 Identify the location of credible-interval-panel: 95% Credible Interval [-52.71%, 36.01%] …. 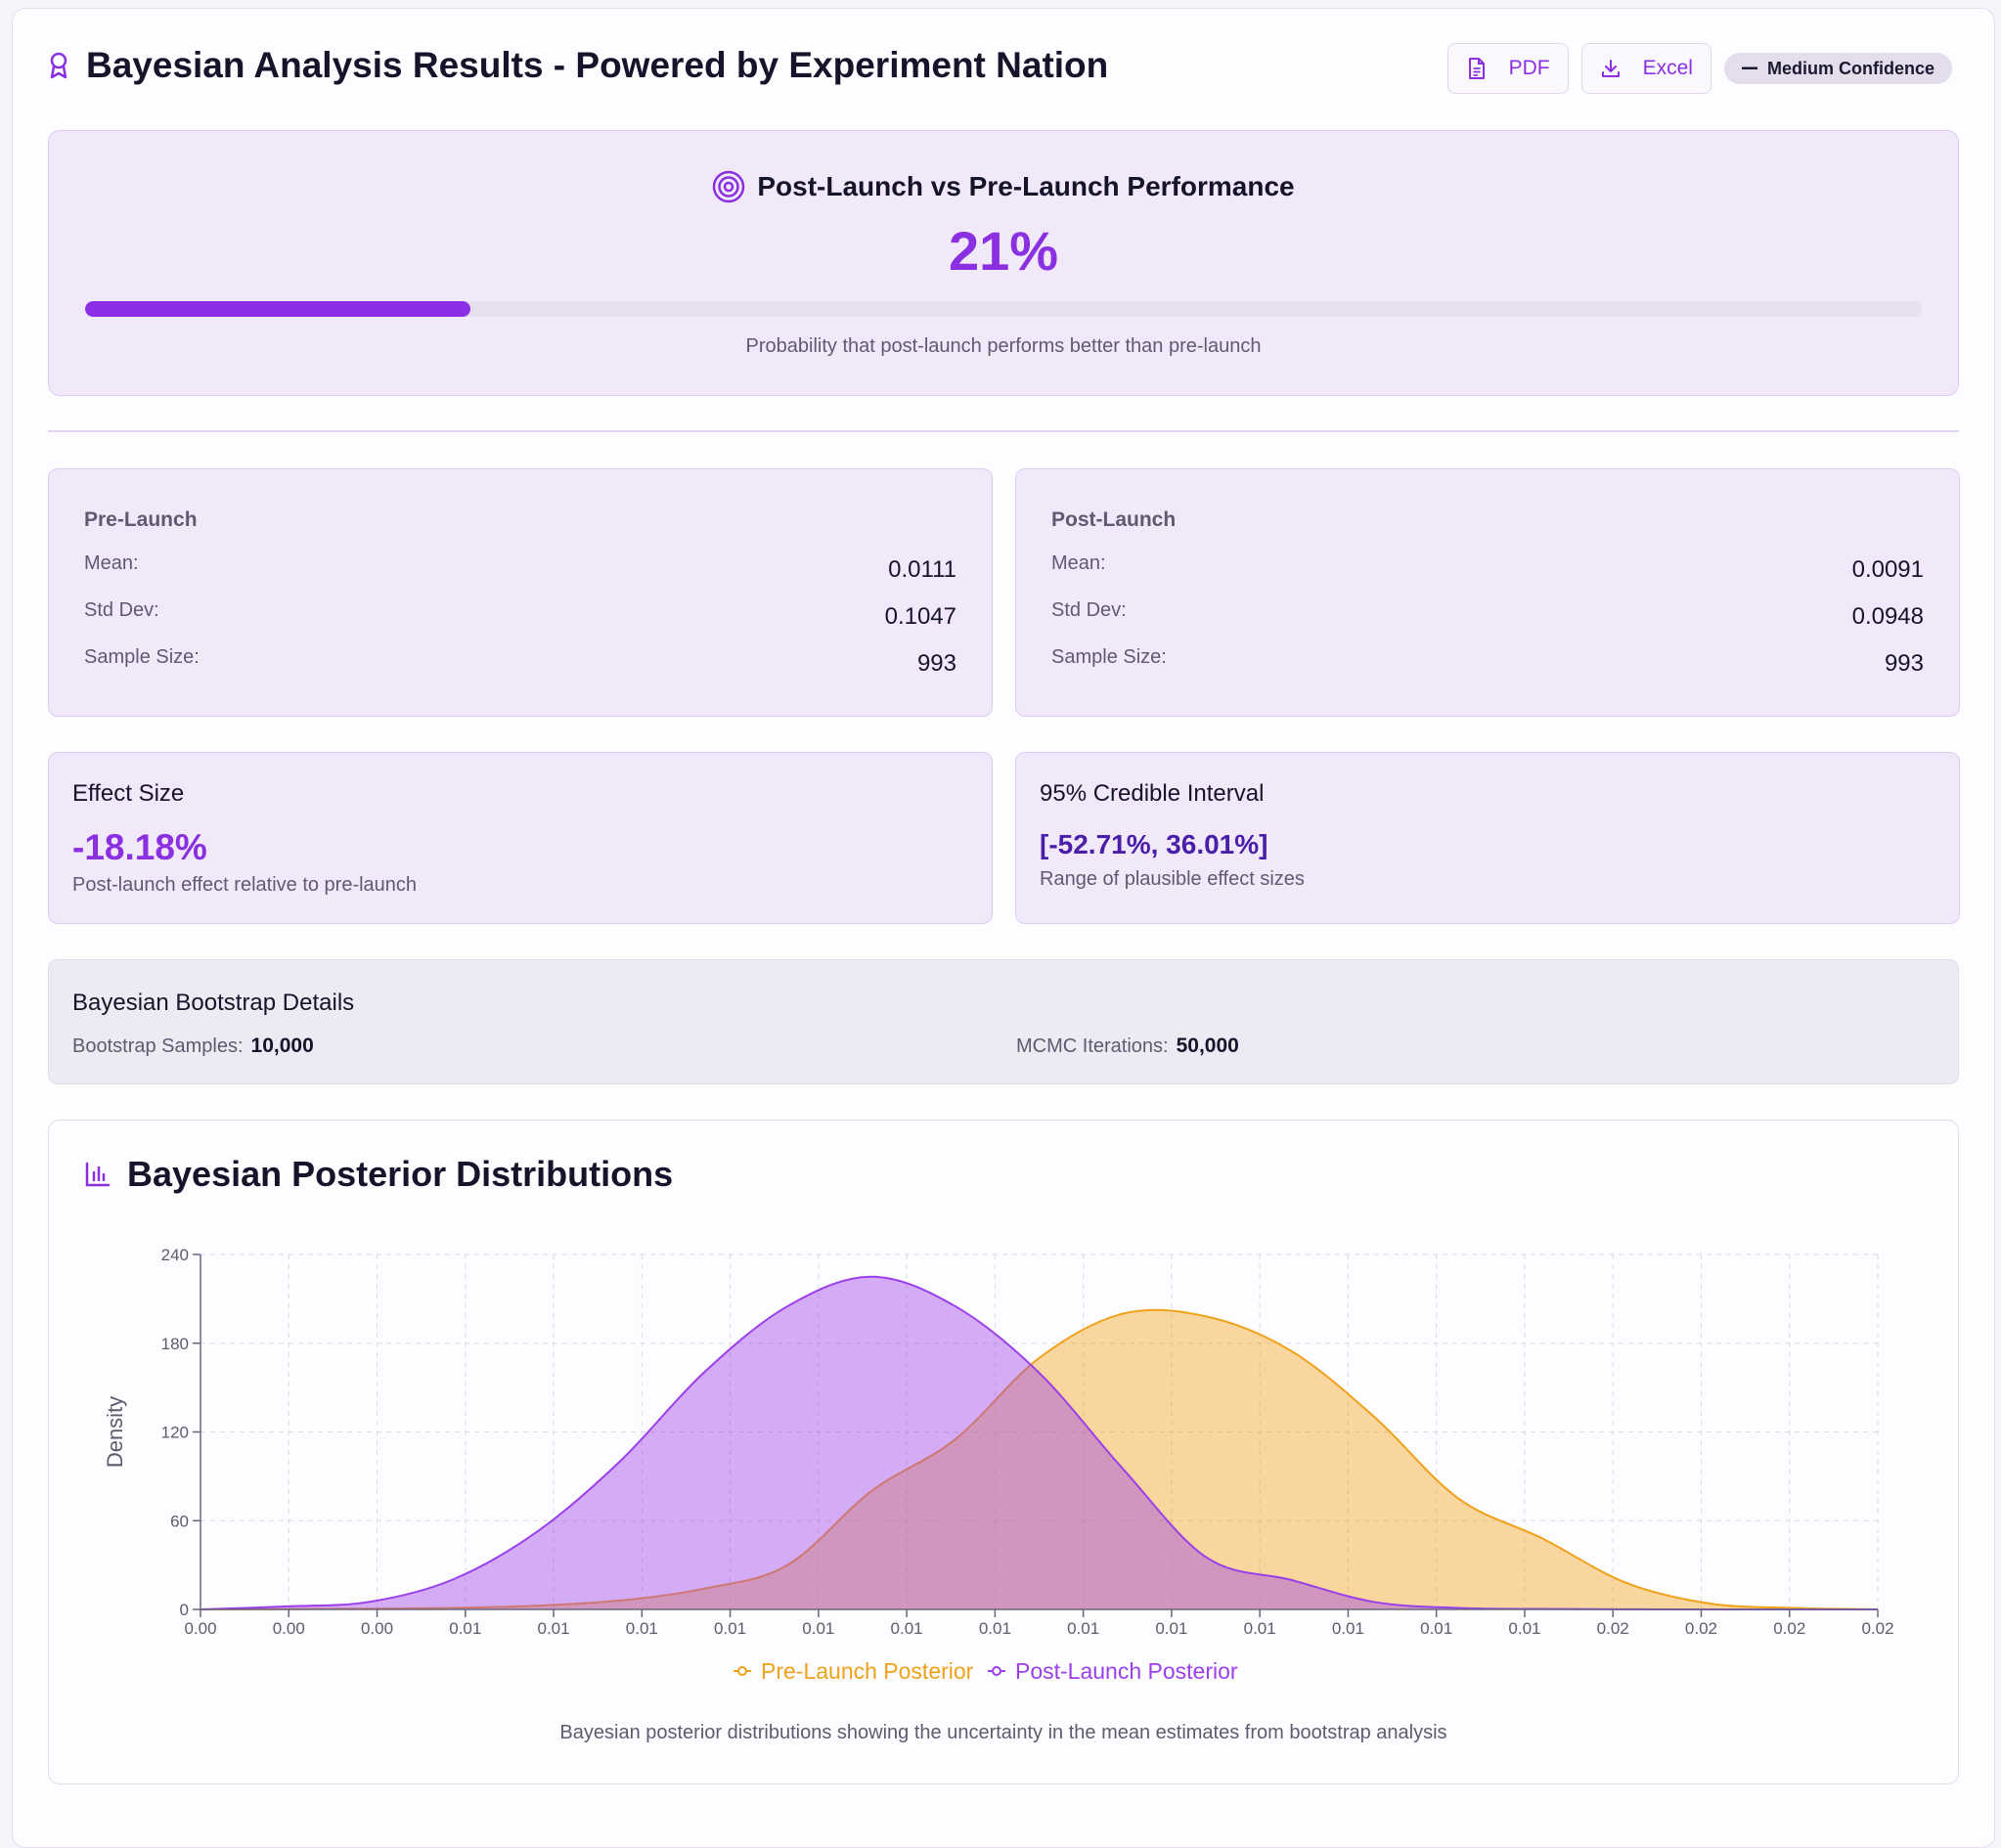
(1487, 838).